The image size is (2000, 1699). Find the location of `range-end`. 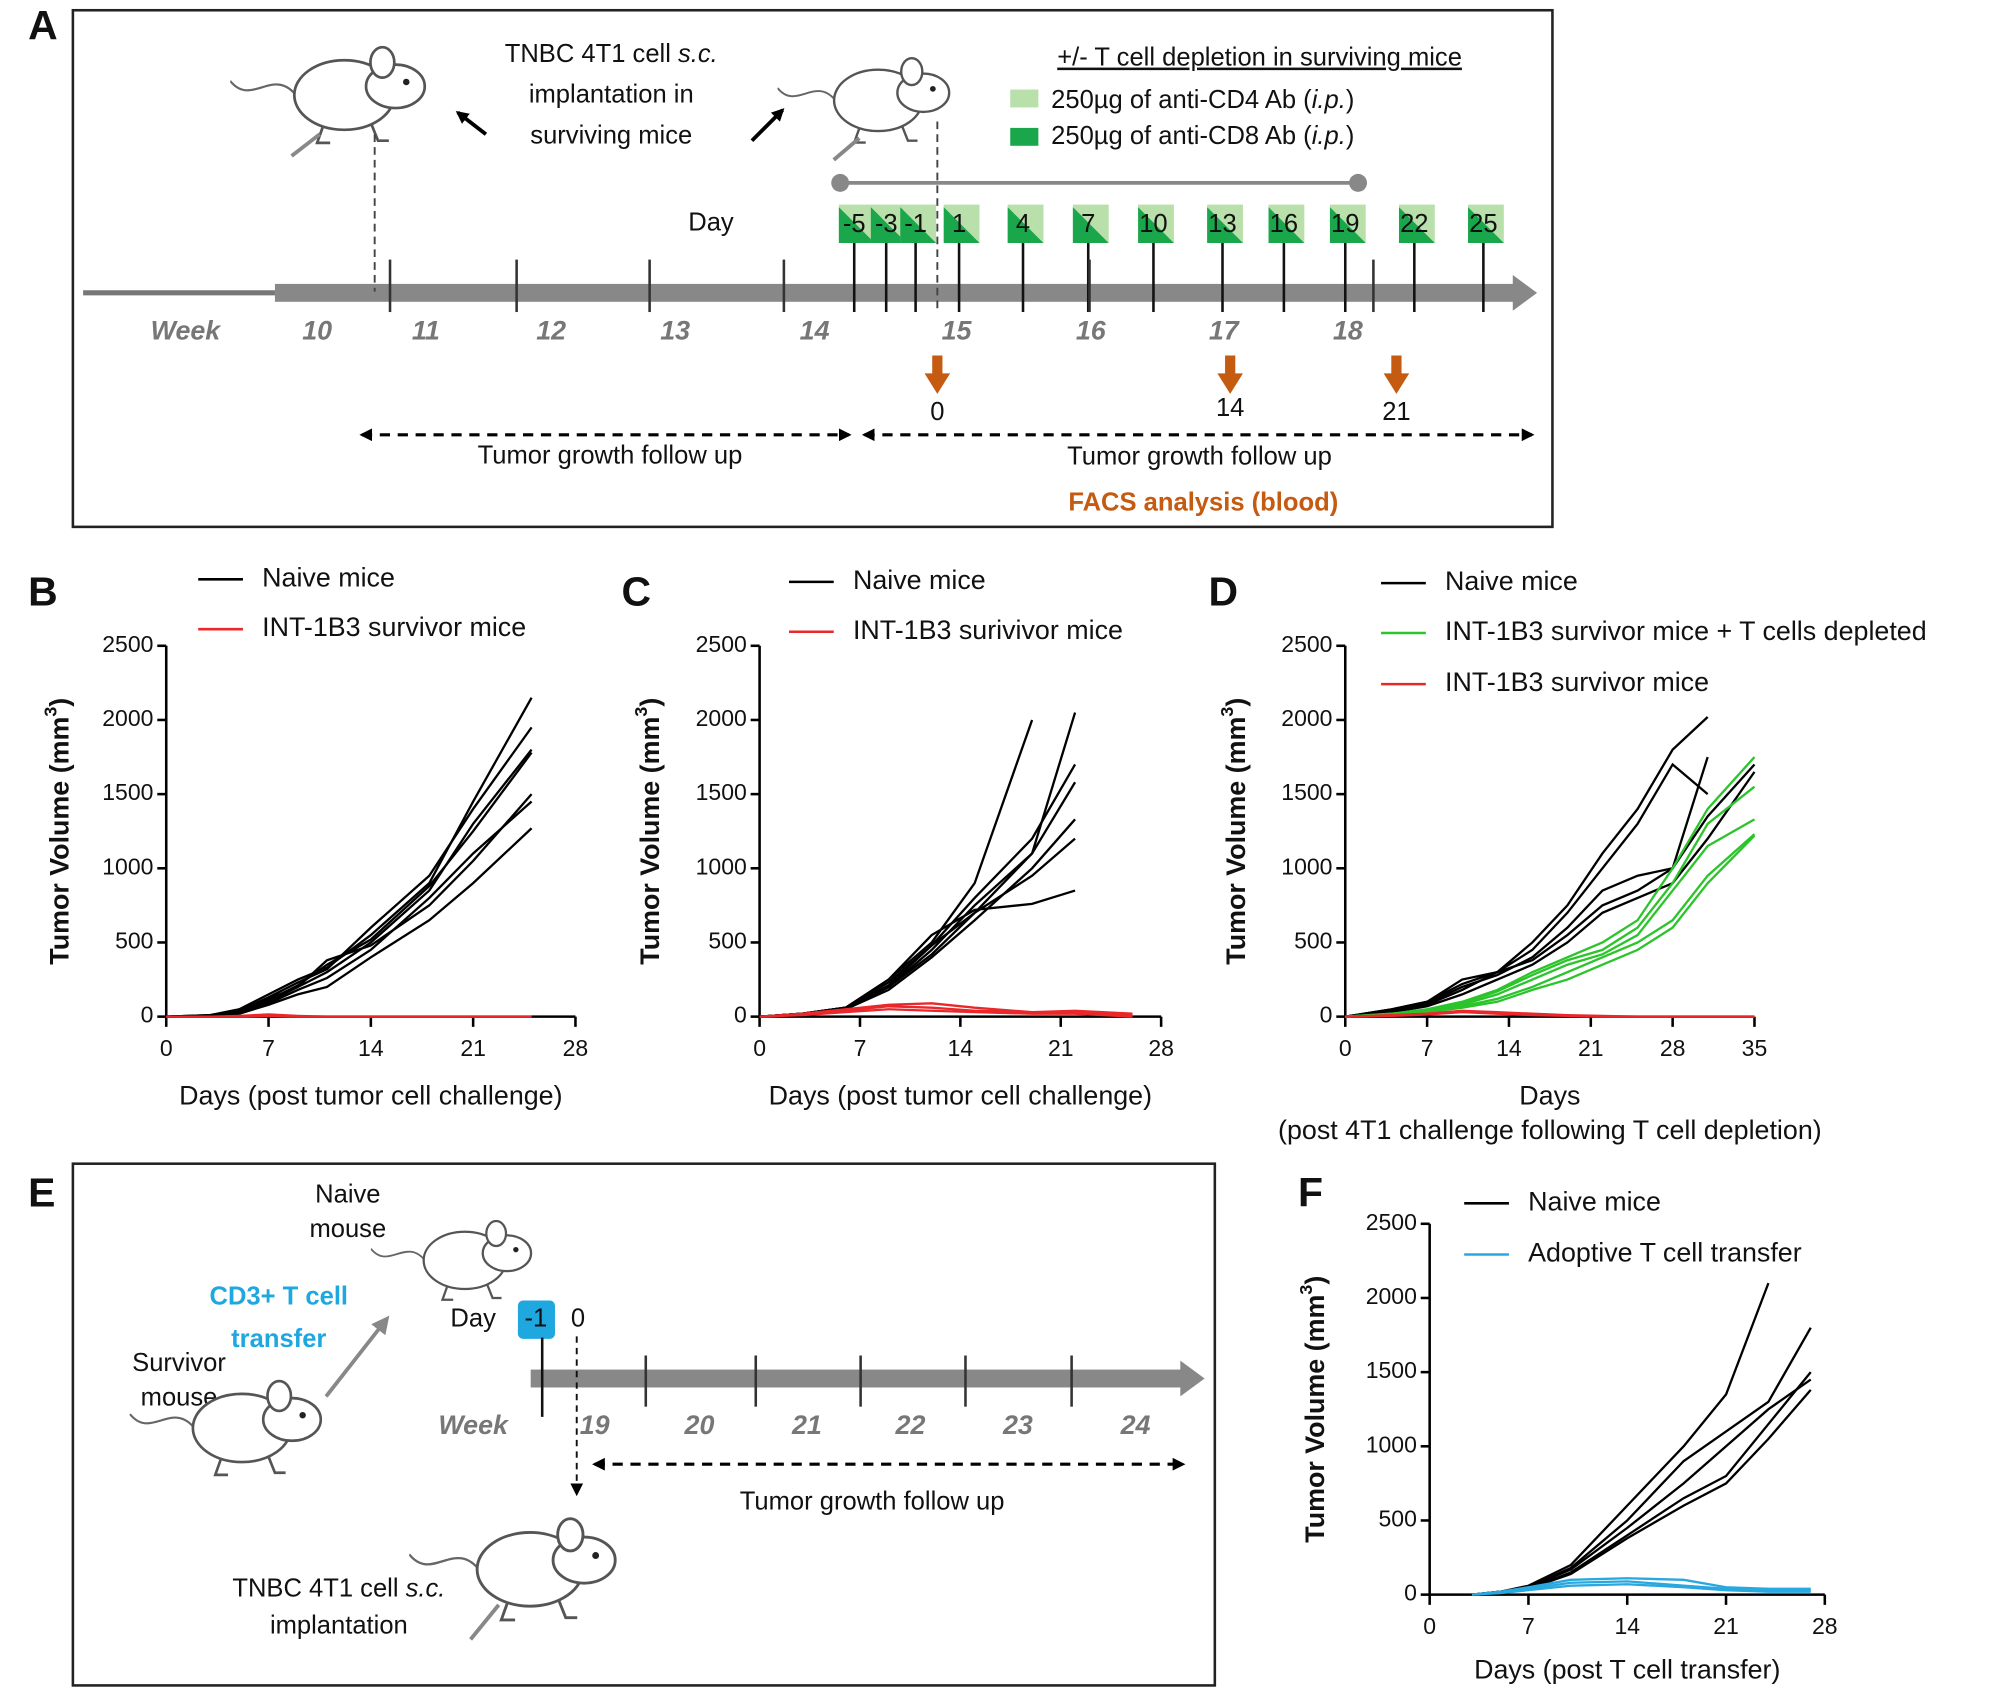

range-end is located at coordinates (1358, 182).